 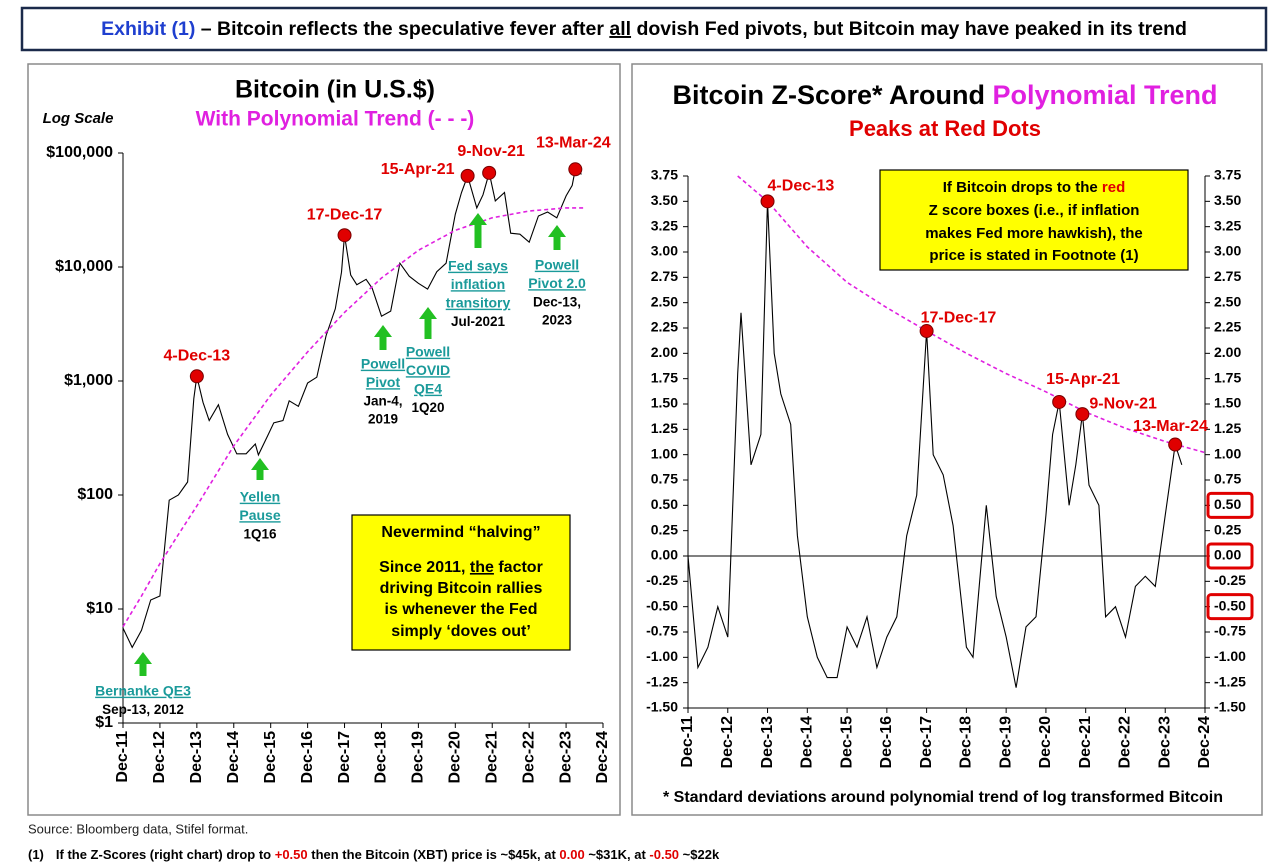 What do you see at coordinates (482, 567) in the screenshot?
I see `callout-text: the` at bounding box center [482, 567].